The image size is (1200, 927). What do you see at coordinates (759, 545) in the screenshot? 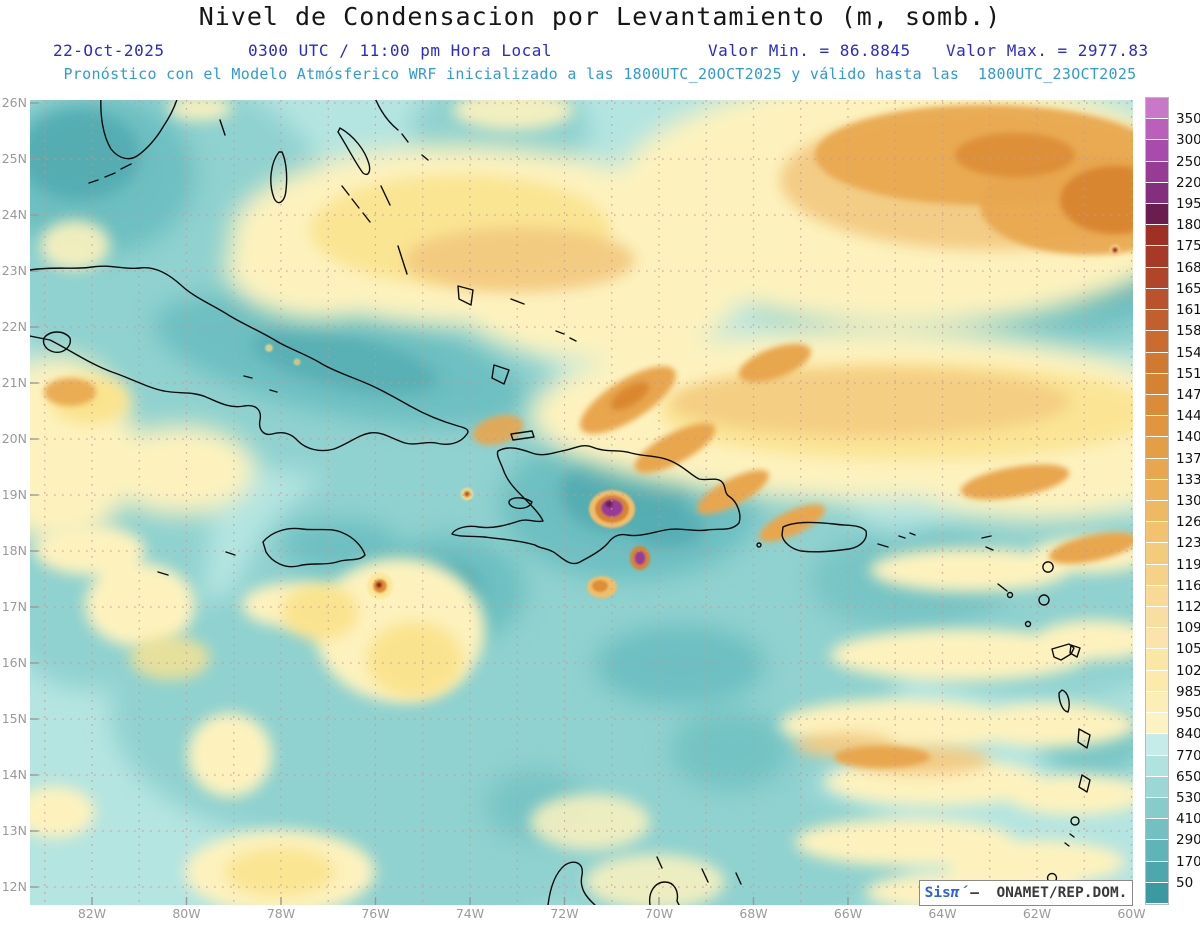
I see `coast-mona` at bounding box center [759, 545].